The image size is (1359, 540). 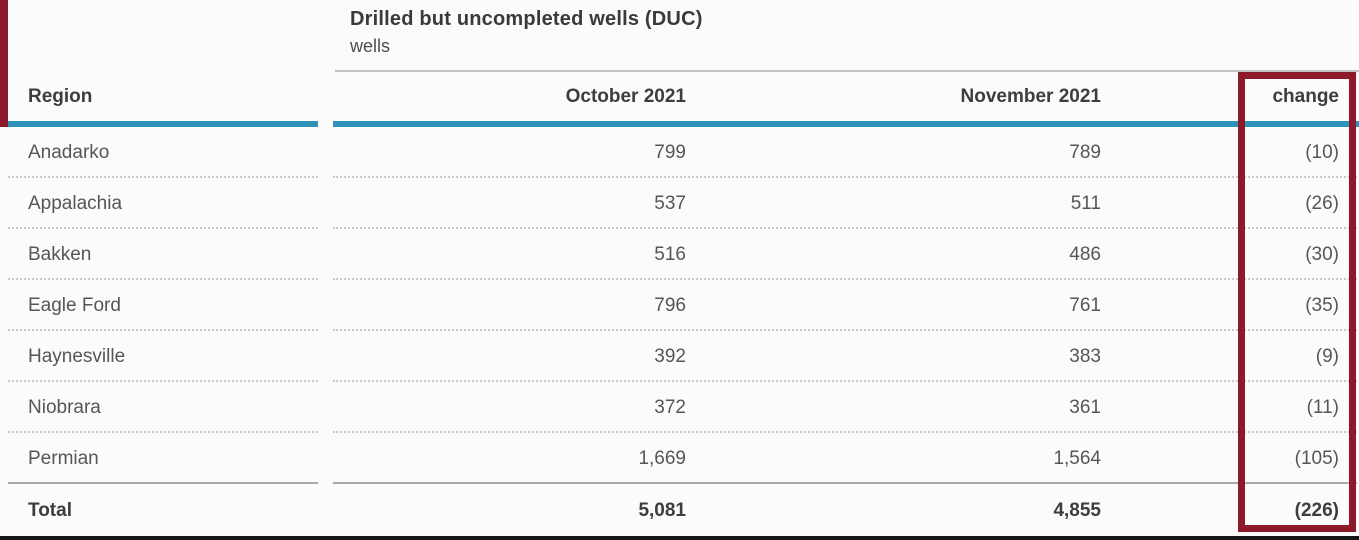 What do you see at coordinates (63, 458) in the screenshot?
I see `region-cell: Permian` at bounding box center [63, 458].